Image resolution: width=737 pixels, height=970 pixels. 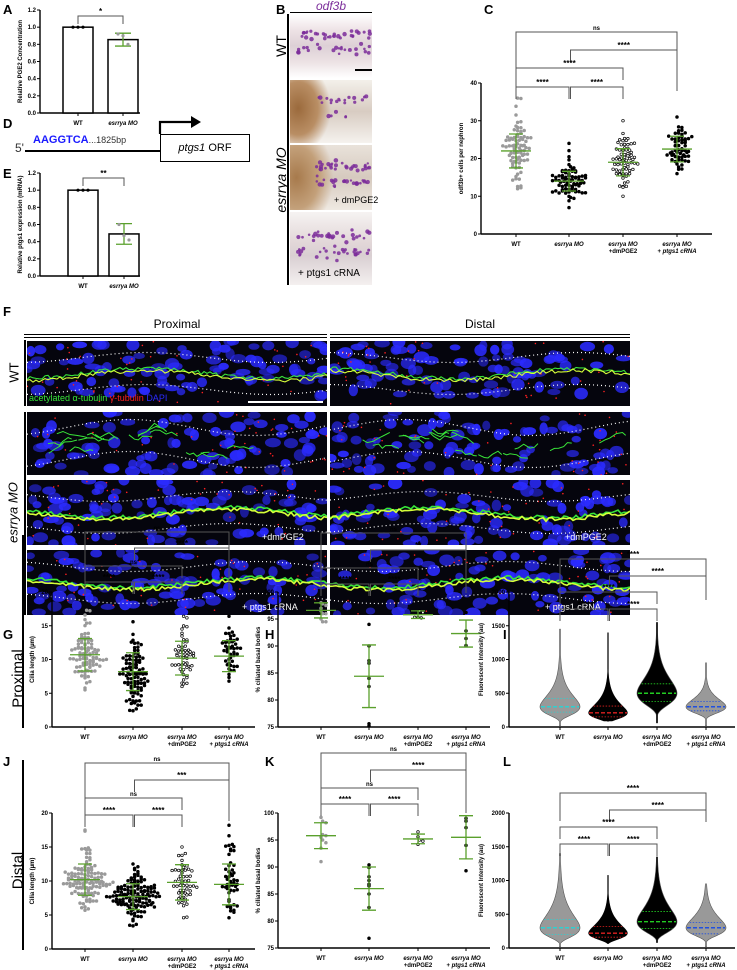 I want to click on erre-motif: AAGGTCA, so click(x=61, y=140).